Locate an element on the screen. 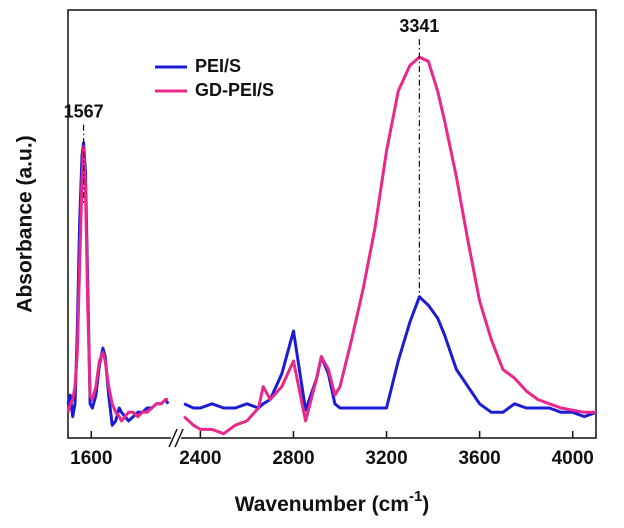 The image size is (624, 528). x-tick-label: 3600 is located at coordinates (479, 458).